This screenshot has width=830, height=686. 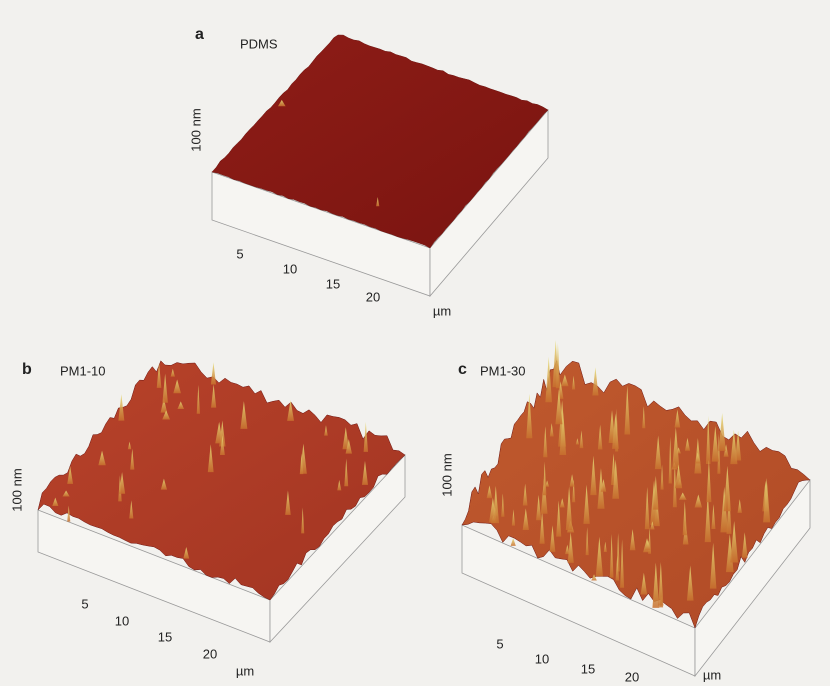 What do you see at coordinates (503, 370) in the screenshot?
I see `panel-title: PM1-30` at bounding box center [503, 370].